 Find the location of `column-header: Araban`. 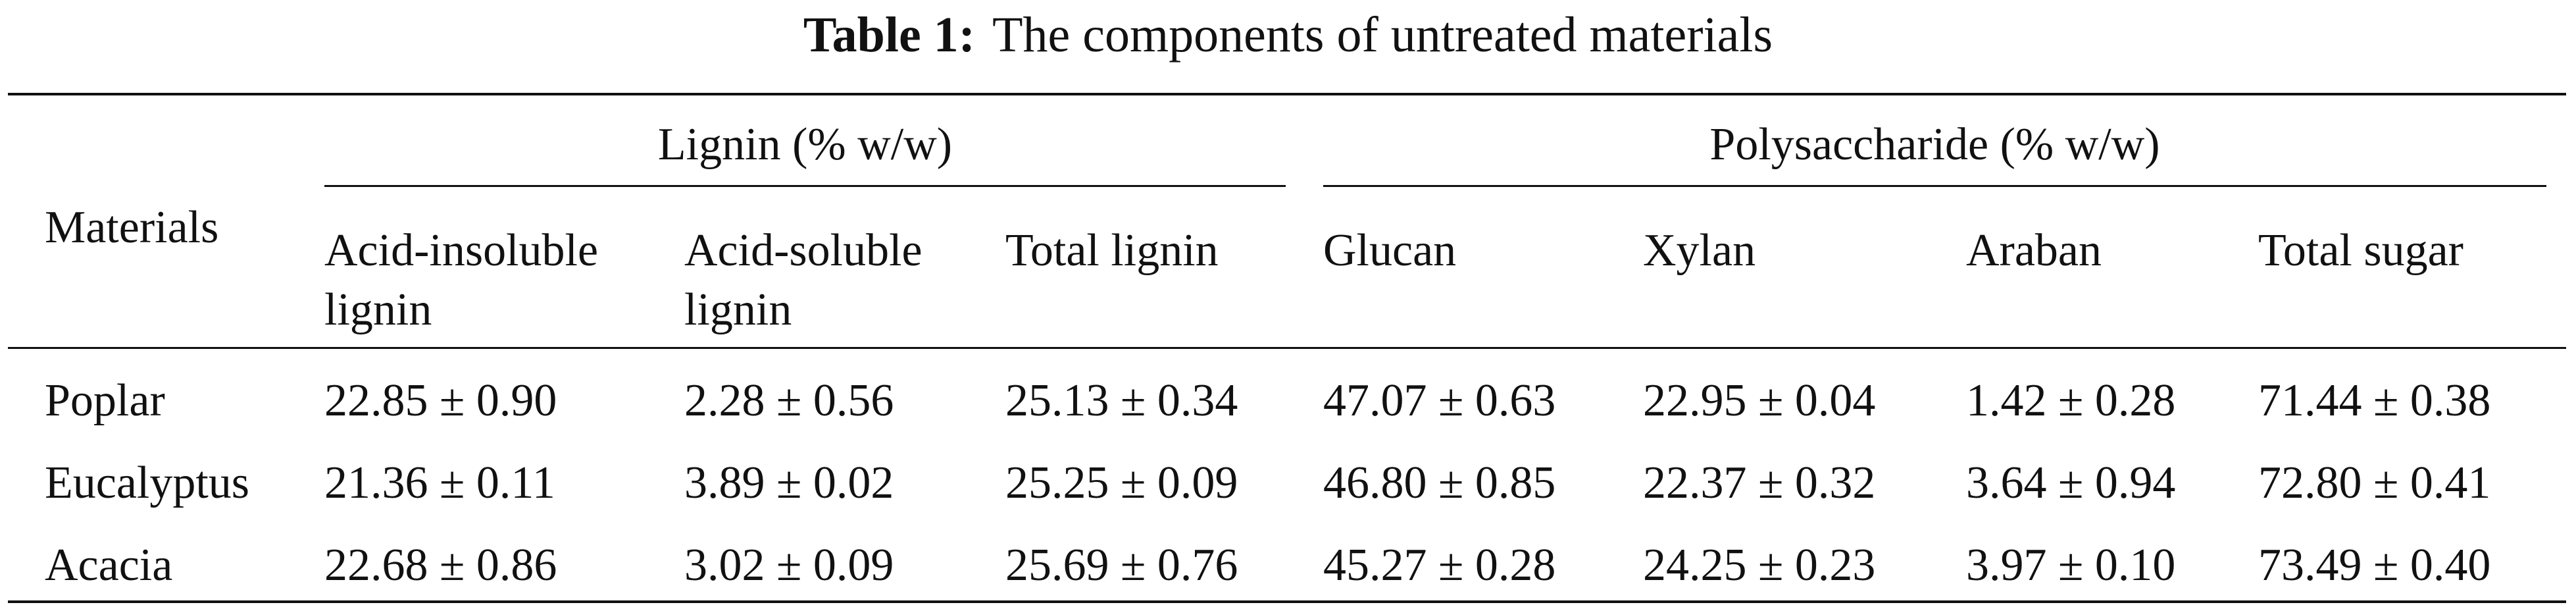

column-header: Araban is located at coordinates (2034, 251).